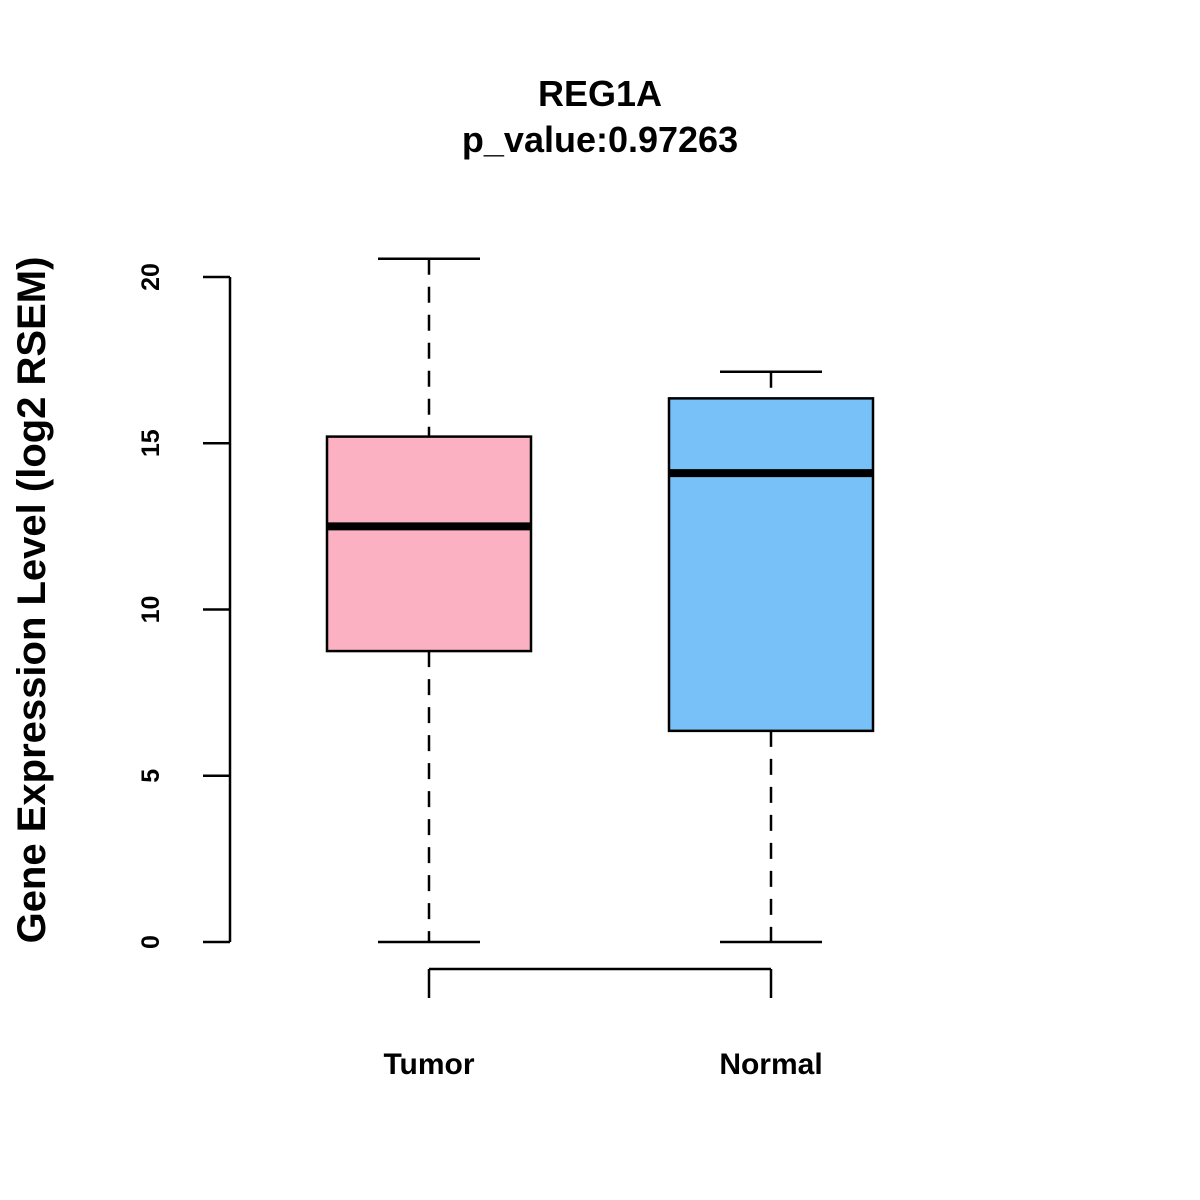  I want to click on y-axis-ticks: 0 5 10 15 20, so click(183, 606).